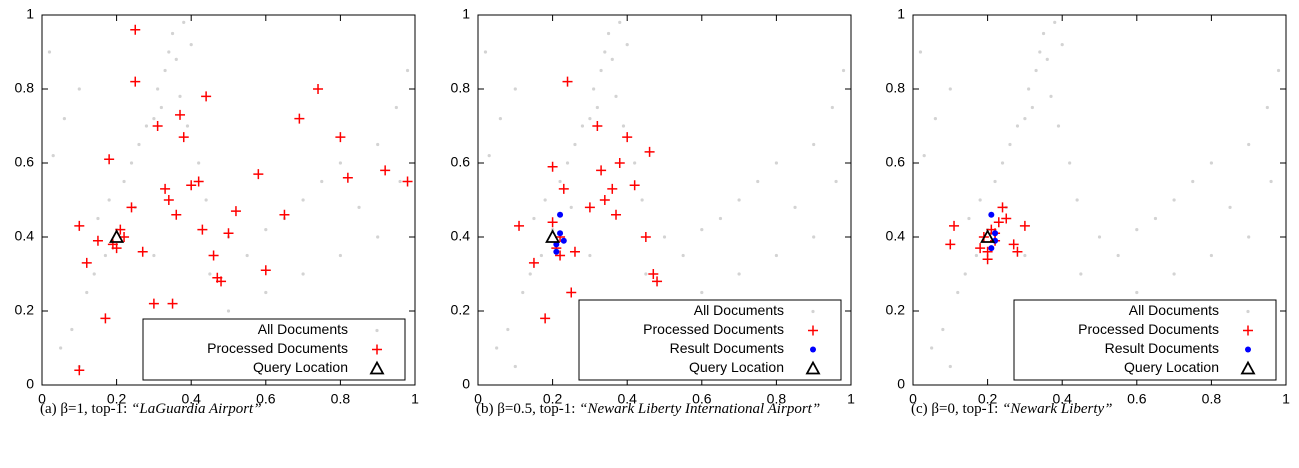  I want to click on x-tick-label: 0.8, so click(777, 399).